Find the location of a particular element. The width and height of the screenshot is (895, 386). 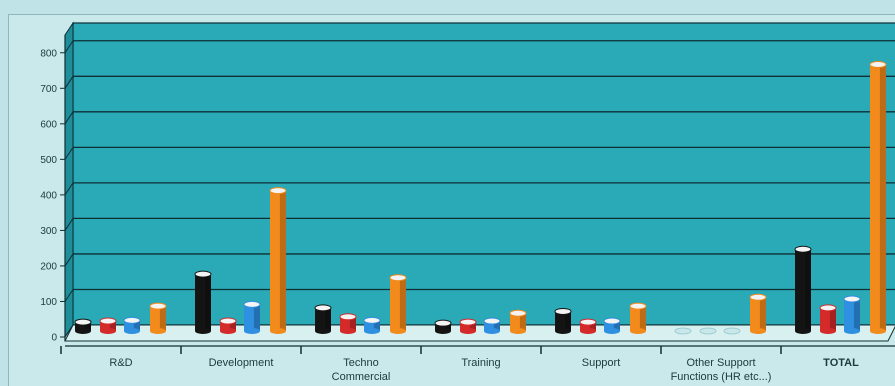

category-label: Functions (HR etc...) is located at coordinates (721, 377).